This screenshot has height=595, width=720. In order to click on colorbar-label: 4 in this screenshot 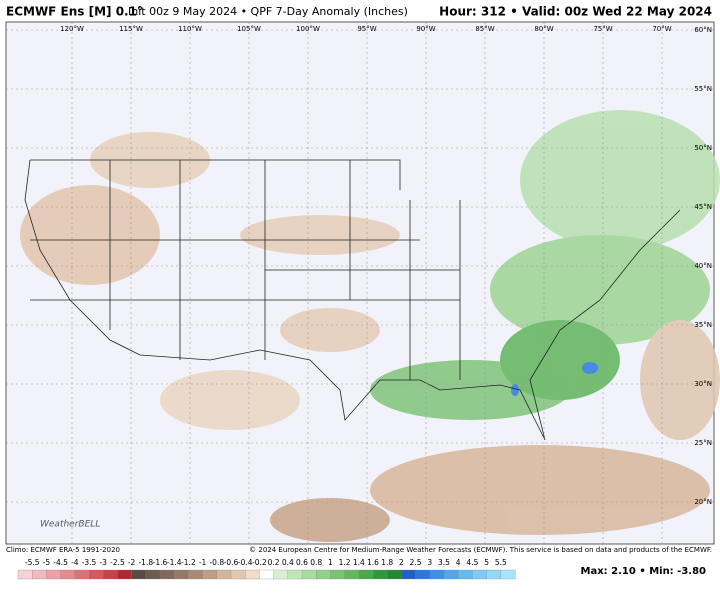, I will do `click(458, 562)`.